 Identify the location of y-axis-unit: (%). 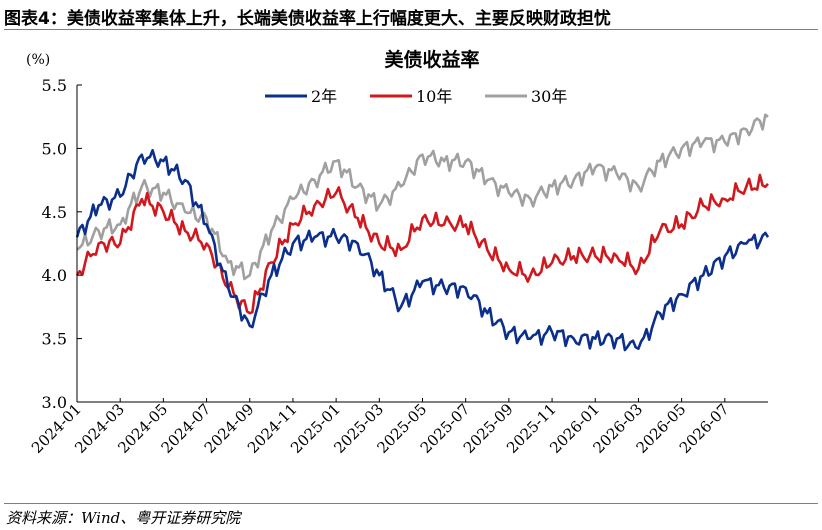
(38, 60).